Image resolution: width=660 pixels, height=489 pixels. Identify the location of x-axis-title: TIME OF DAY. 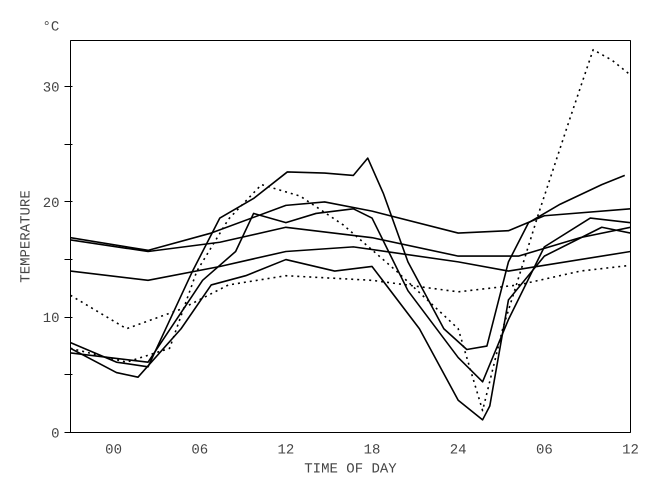
(351, 470).